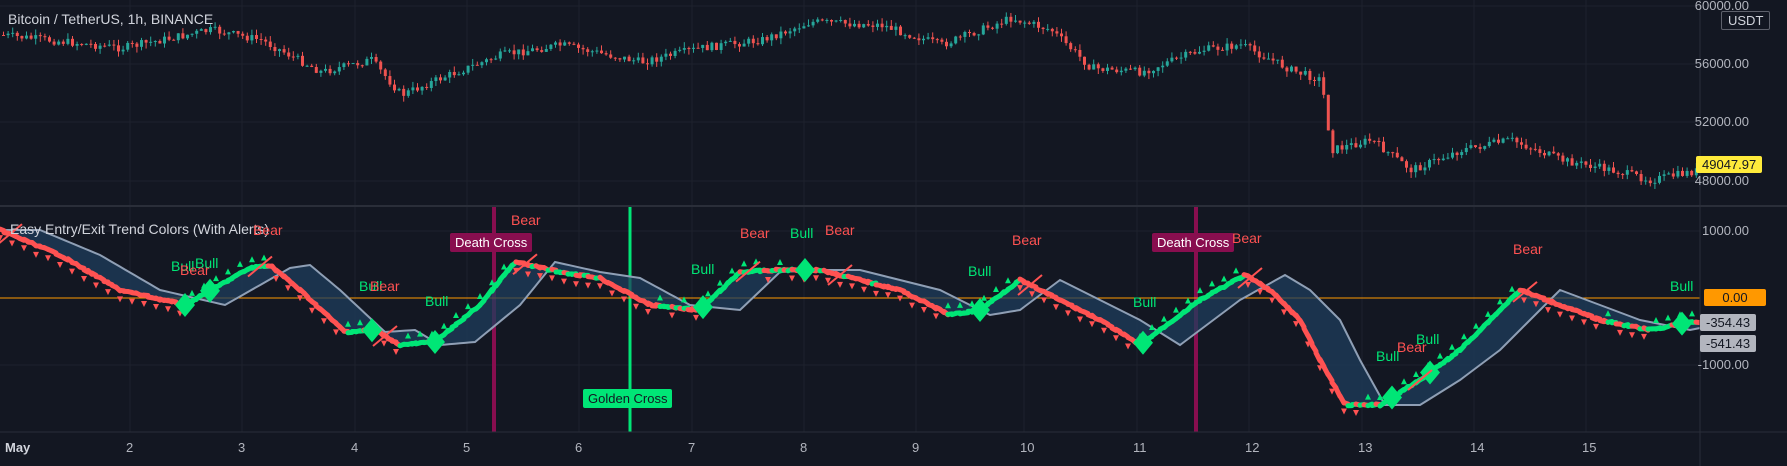  What do you see at coordinates (207, 263) in the screenshot?
I see `bull-signal-label: Bull` at bounding box center [207, 263].